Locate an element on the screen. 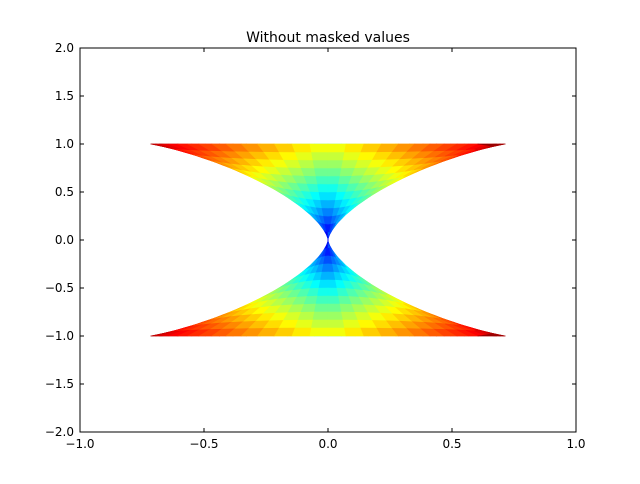  y-tick-label: 1.0 is located at coordinates (64, 144).